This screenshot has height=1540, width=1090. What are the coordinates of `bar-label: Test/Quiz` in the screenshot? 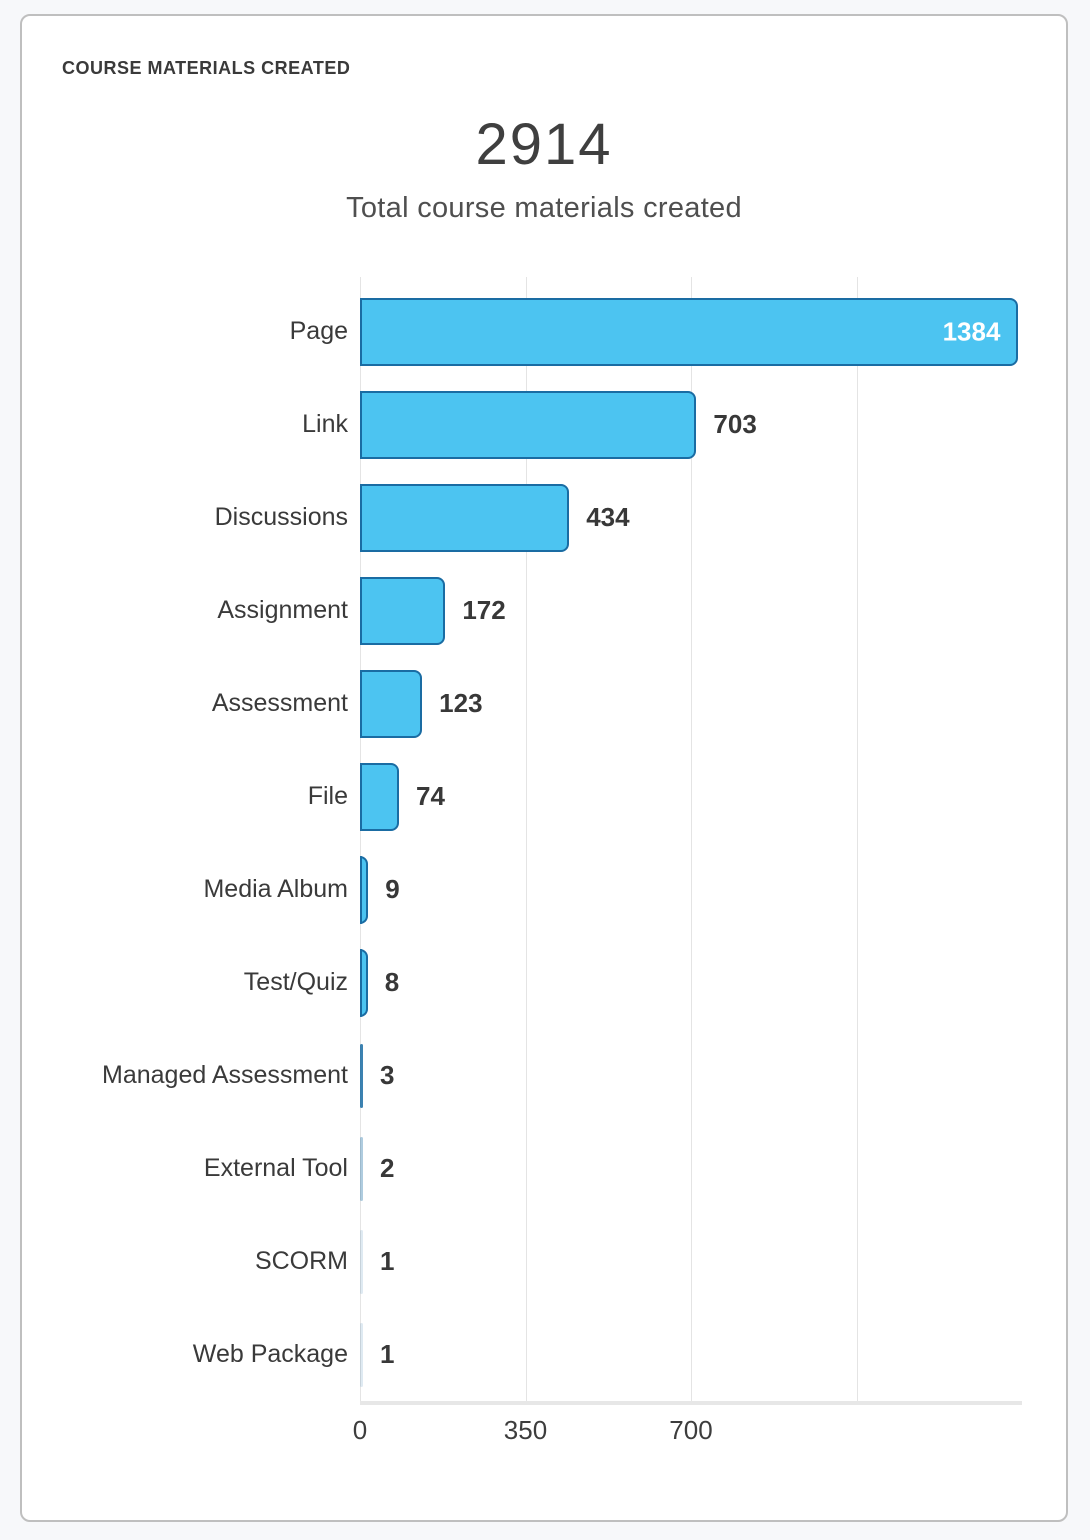 It's located at (295, 982).